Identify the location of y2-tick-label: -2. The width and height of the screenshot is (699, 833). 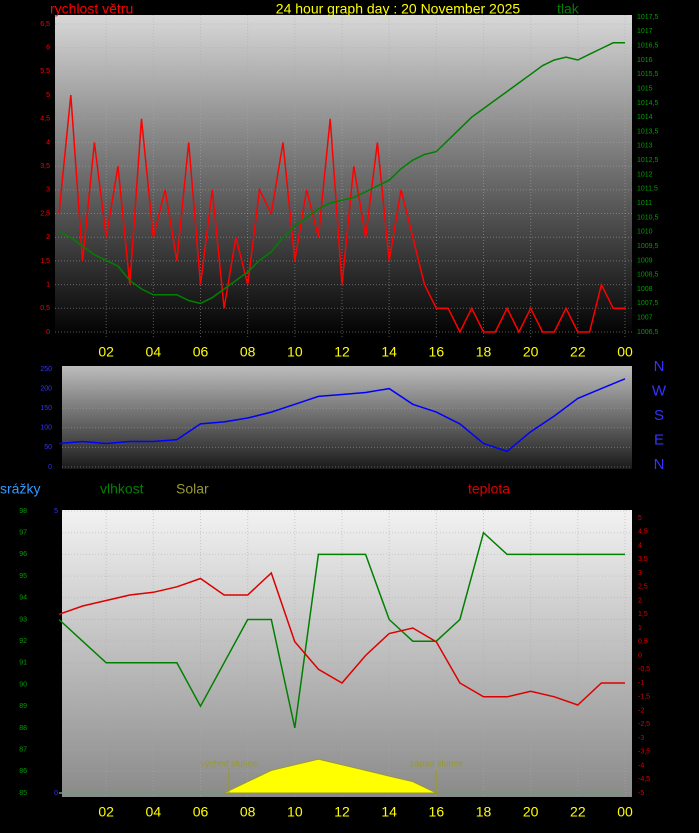
(641, 710).